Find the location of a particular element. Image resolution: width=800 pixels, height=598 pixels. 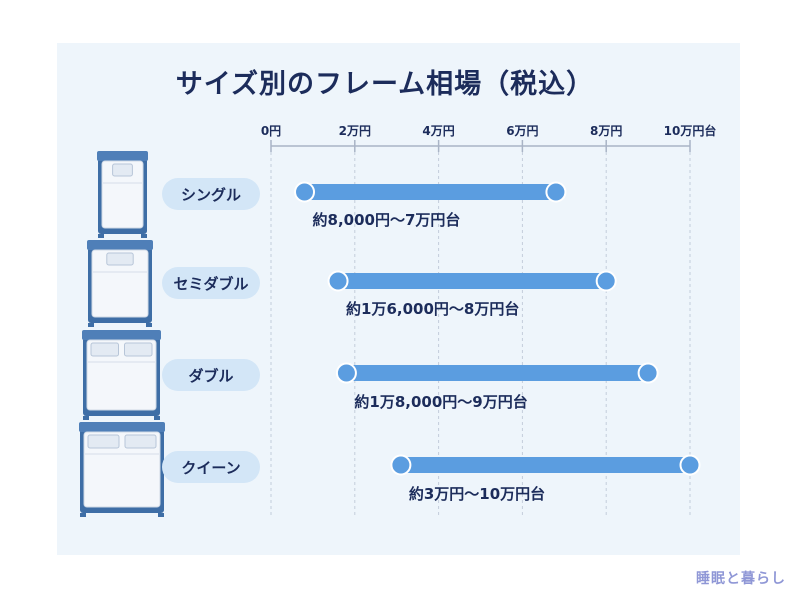

watermark: 睡眠と暮らし is located at coordinates (741, 579).